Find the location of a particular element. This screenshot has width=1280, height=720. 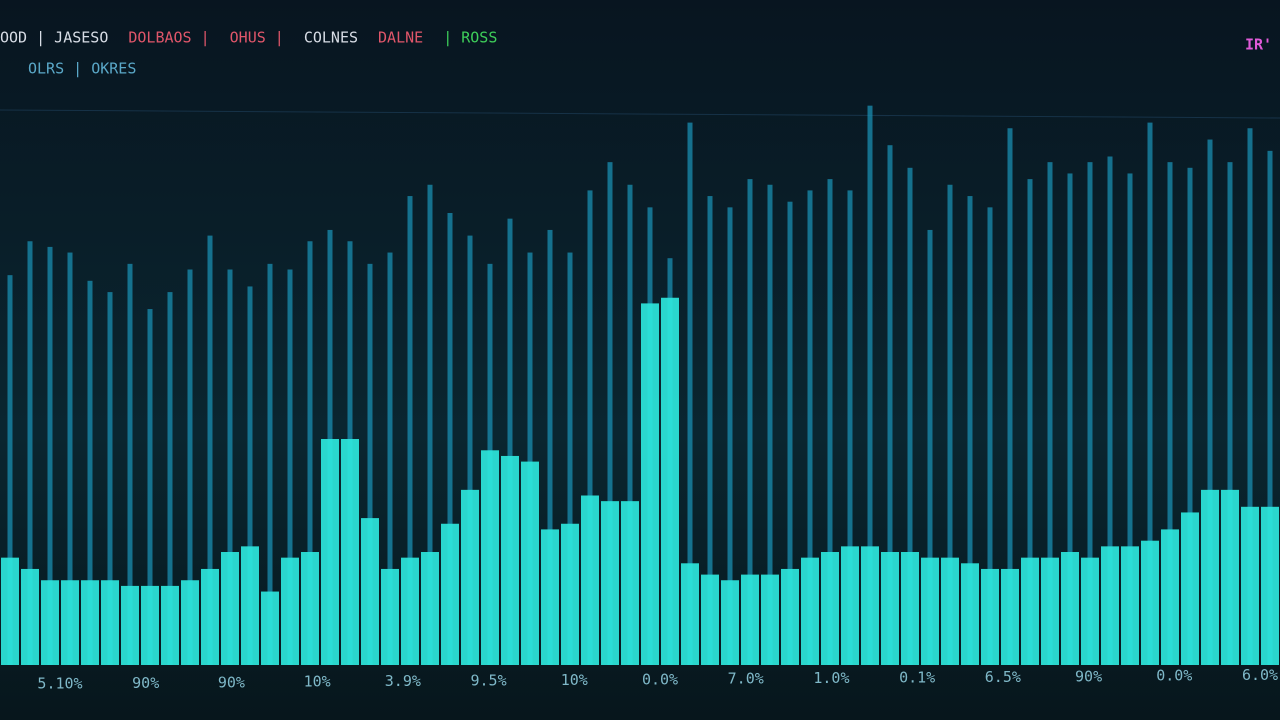

divider is located at coordinates (640, 114).